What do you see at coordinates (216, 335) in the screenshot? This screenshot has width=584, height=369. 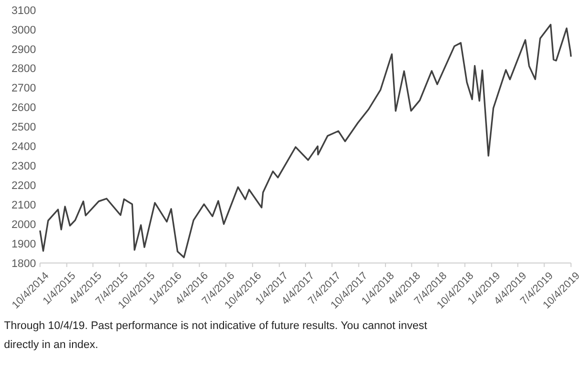 I see `text: Through 10/4/19. Past performance is not indicative of future results. You cannot invest directly in an index.` at bounding box center [216, 335].